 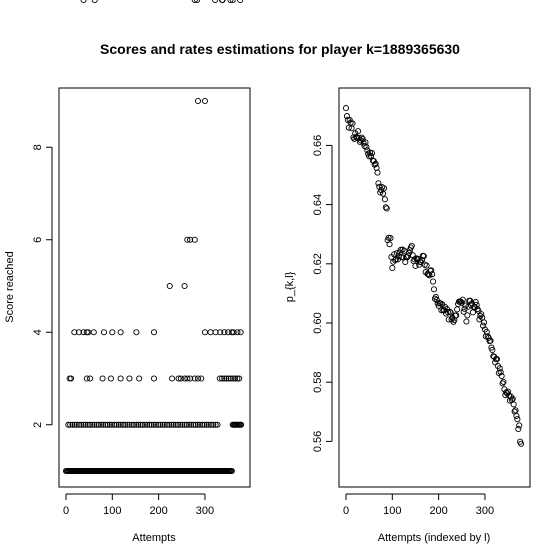 What do you see at coordinates (346, 511) in the screenshot?
I see `rate-x-tick-label: 0` at bounding box center [346, 511].